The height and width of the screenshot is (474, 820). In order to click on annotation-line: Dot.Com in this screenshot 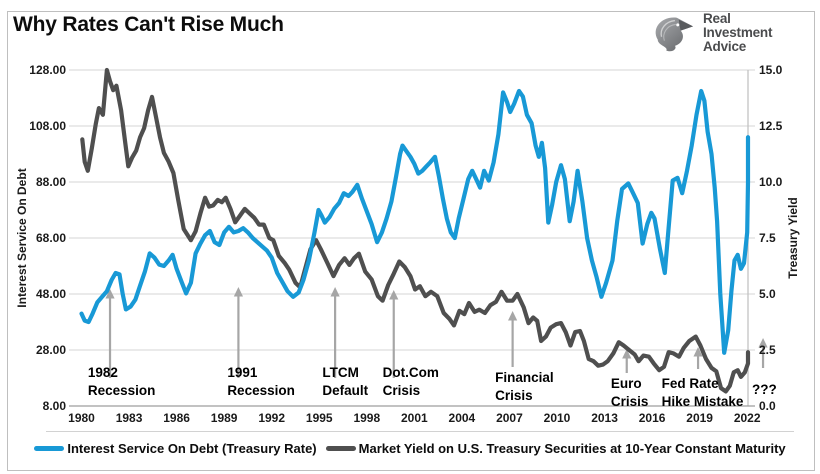, I will do `click(410, 372)`.